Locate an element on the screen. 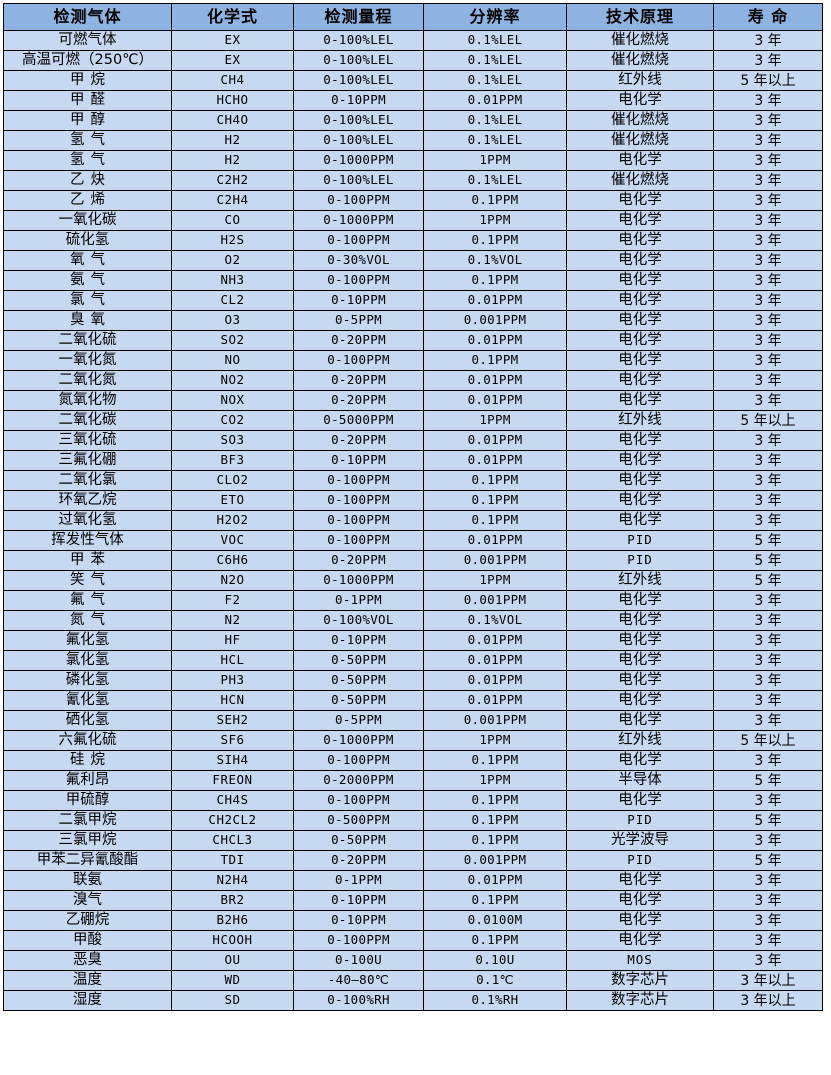 The height and width of the screenshot is (1075, 831). table-row: 硫化氢 H2S 0-100PPM 0.1PPM 电化学 3 年 is located at coordinates (413, 240).